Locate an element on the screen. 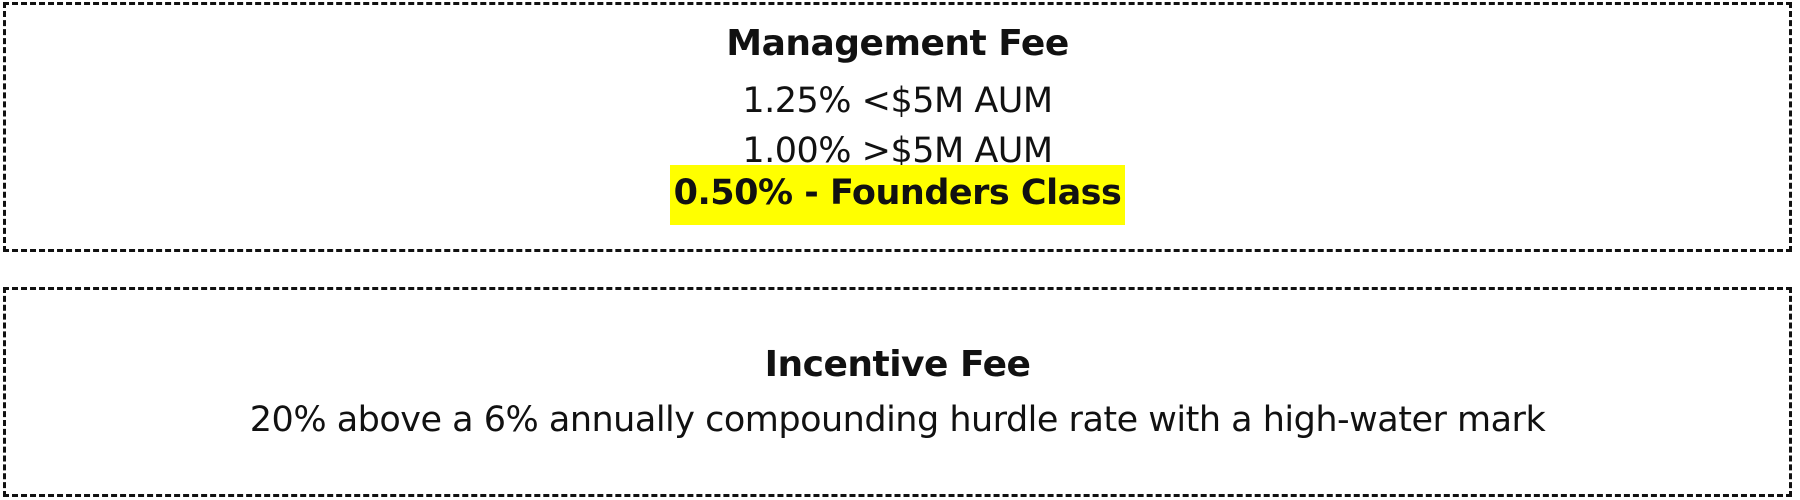 The image size is (1800, 500). fee-tier-over-5m: 1.00% >$5M AUM is located at coordinates (897, 151).